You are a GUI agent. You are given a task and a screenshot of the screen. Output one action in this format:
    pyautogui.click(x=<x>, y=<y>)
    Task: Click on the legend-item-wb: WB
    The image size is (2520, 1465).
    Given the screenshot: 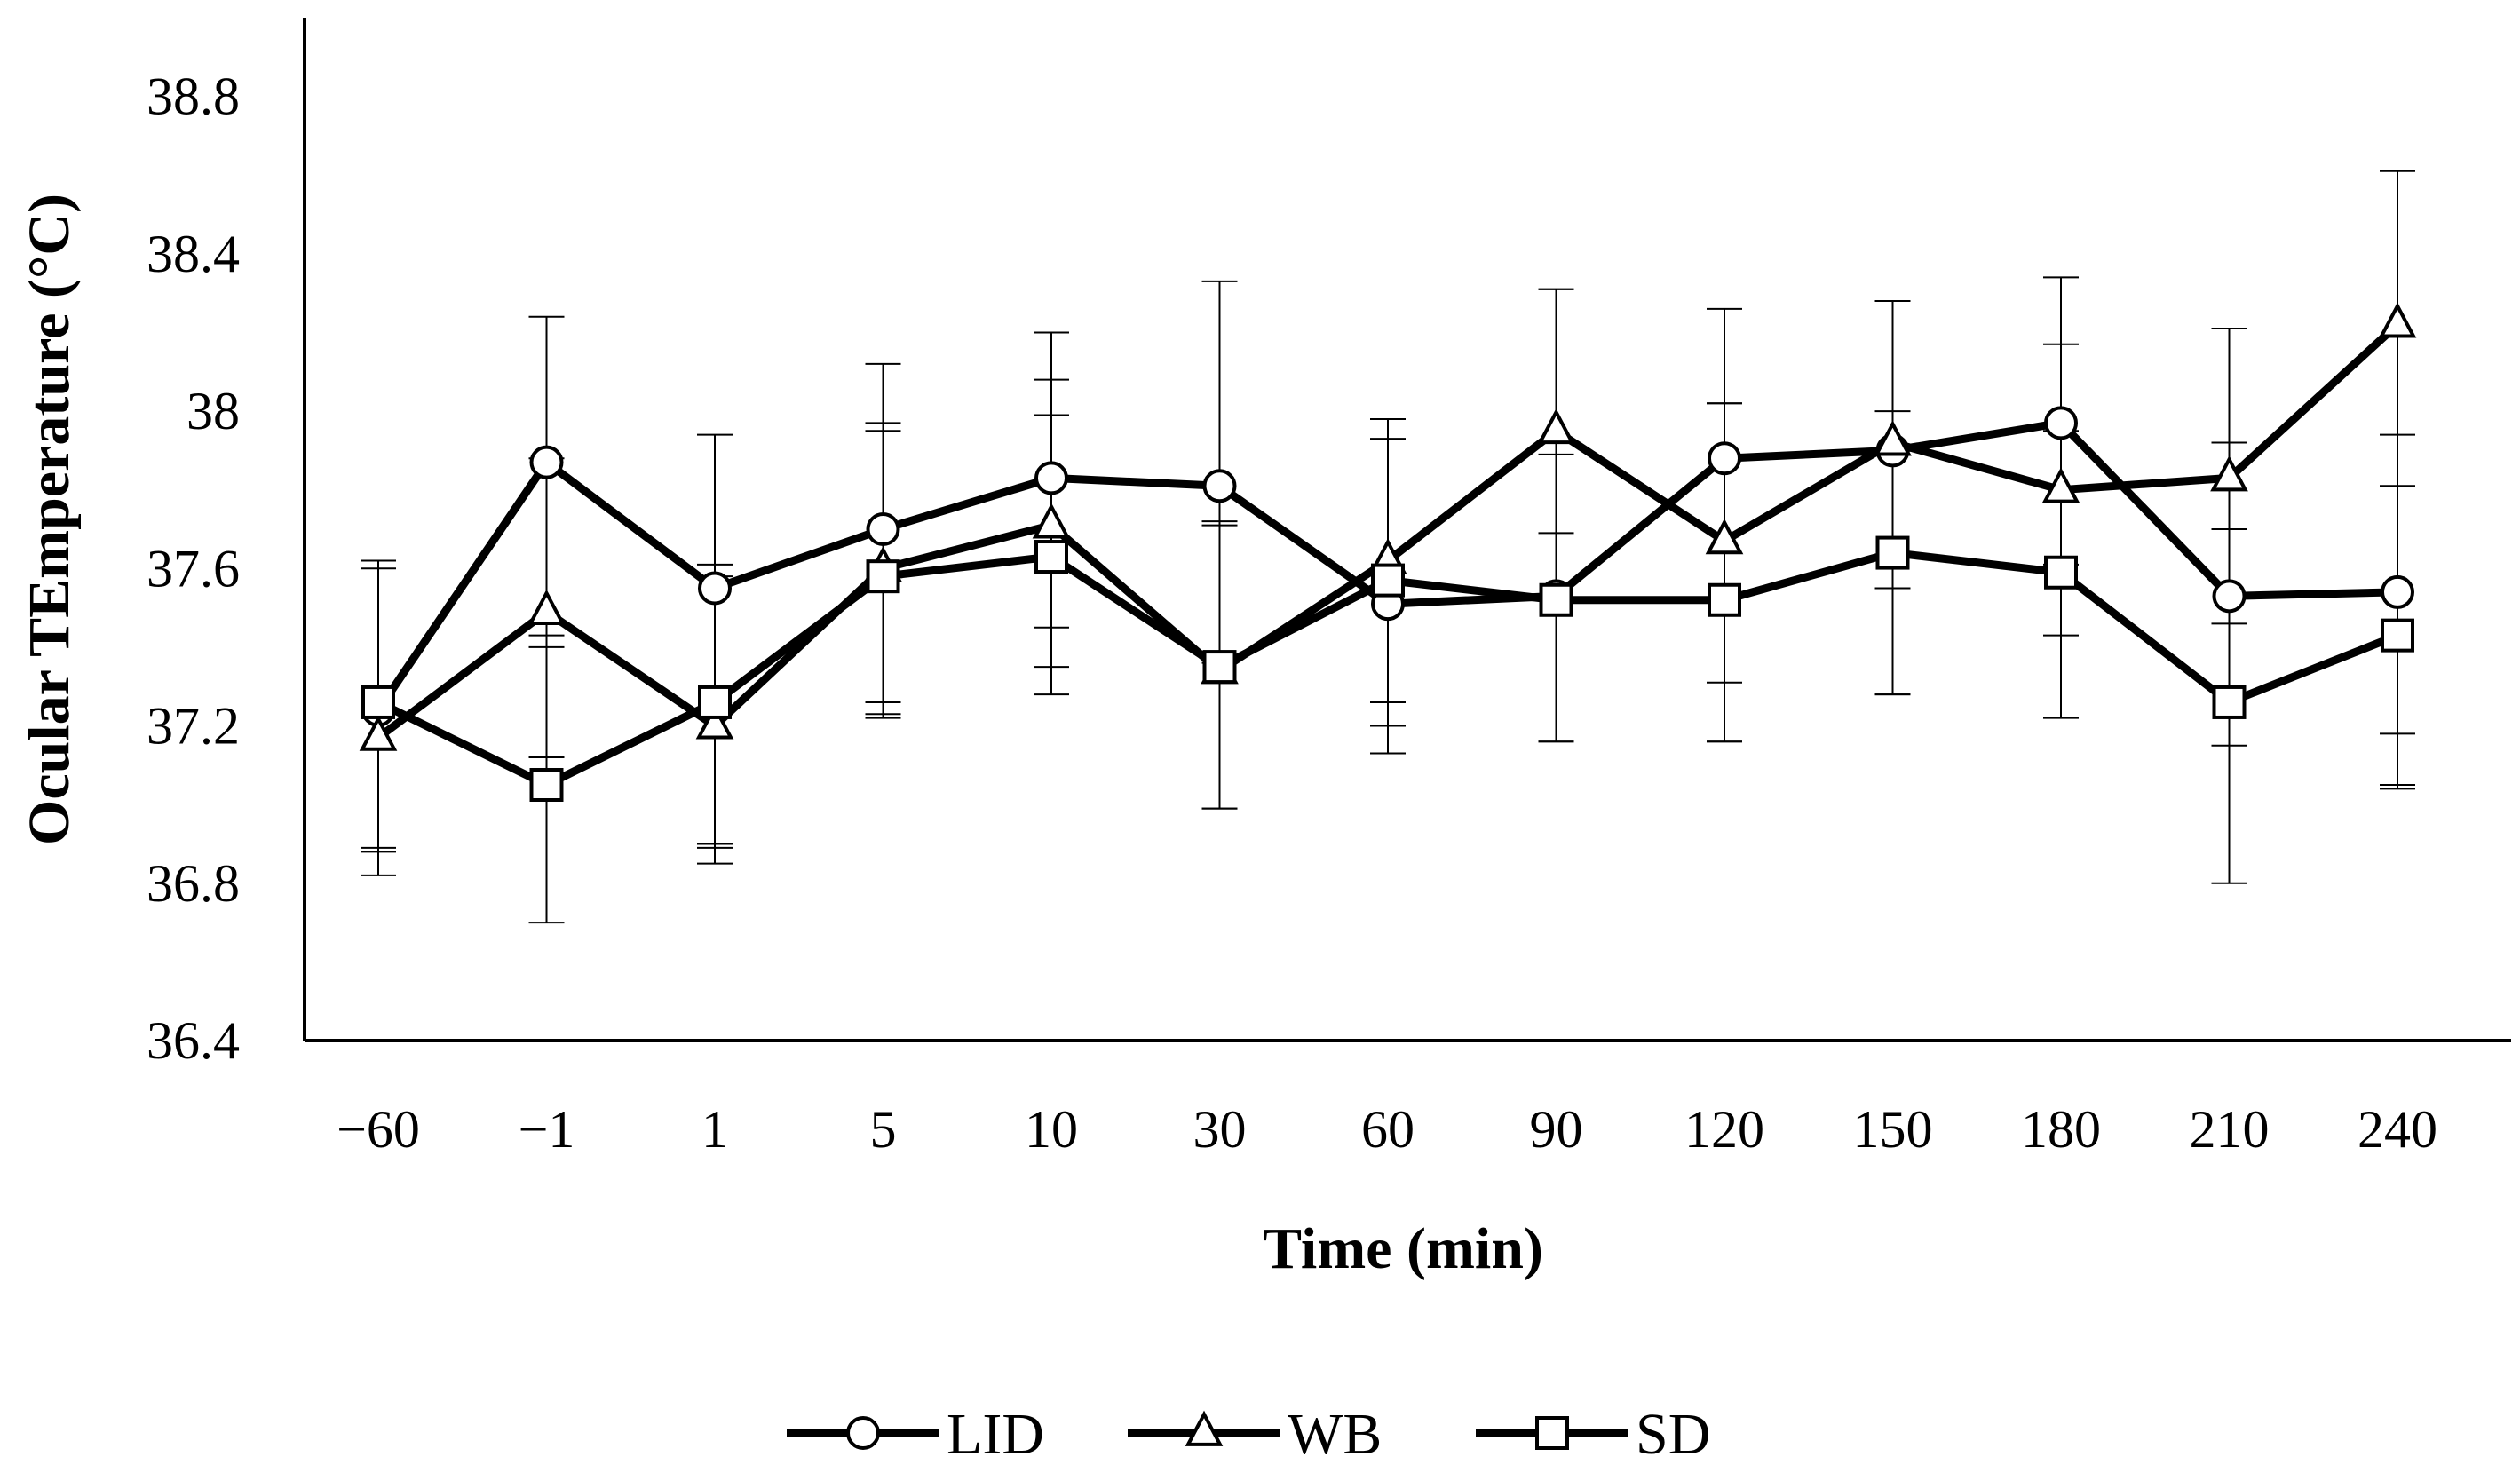 What is the action you would take?
    pyautogui.click(x=1255, y=1434)
    